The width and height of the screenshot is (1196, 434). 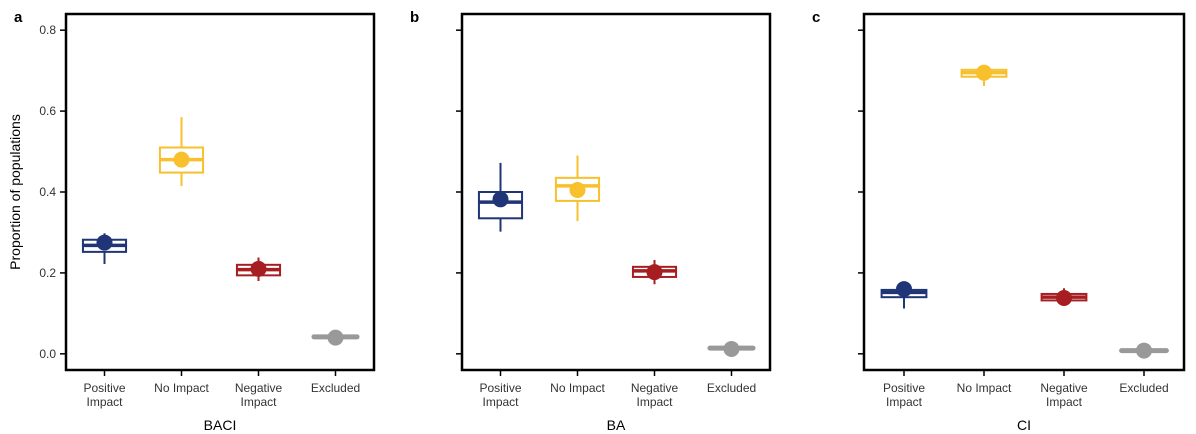 What do you see at coordinates (1024, 425) in the screenshot?
I see `x-axis-label: CI` at bounding box center [1024, 425].